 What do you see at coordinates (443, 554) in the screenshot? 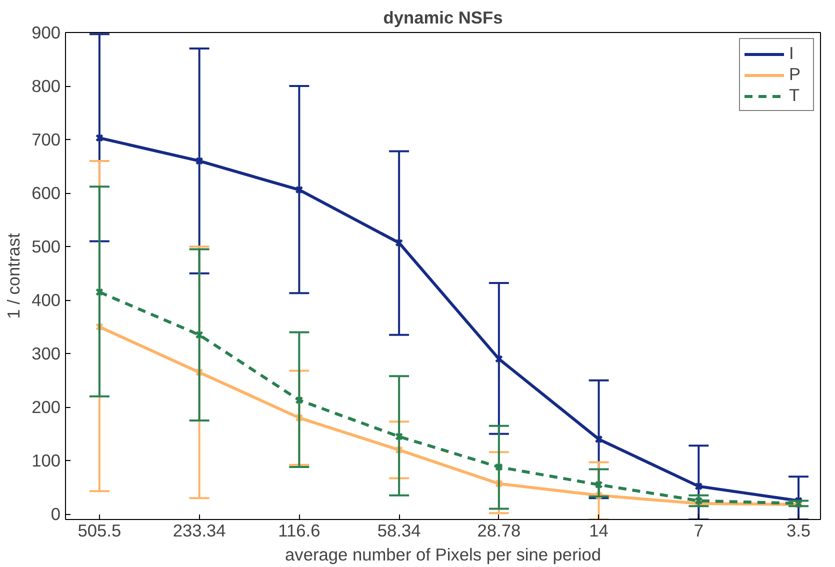
I see `x-axis-title: average number of Pixels per sine period` at bounding box center [443, 554].